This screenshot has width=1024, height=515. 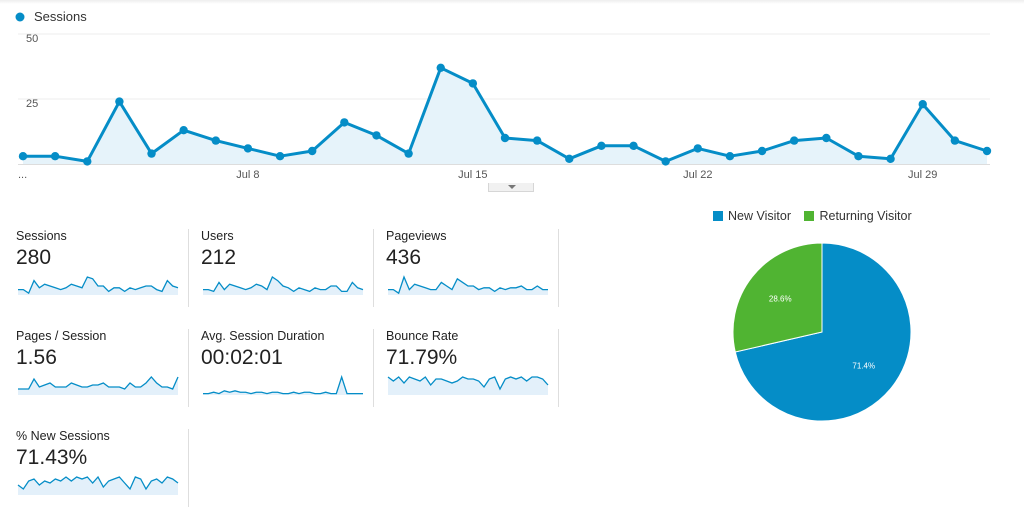 What do you see at coordinates (809, 216) in the screenshot?
I see `legend-swatch-returning` at bounding box center [809, 216].